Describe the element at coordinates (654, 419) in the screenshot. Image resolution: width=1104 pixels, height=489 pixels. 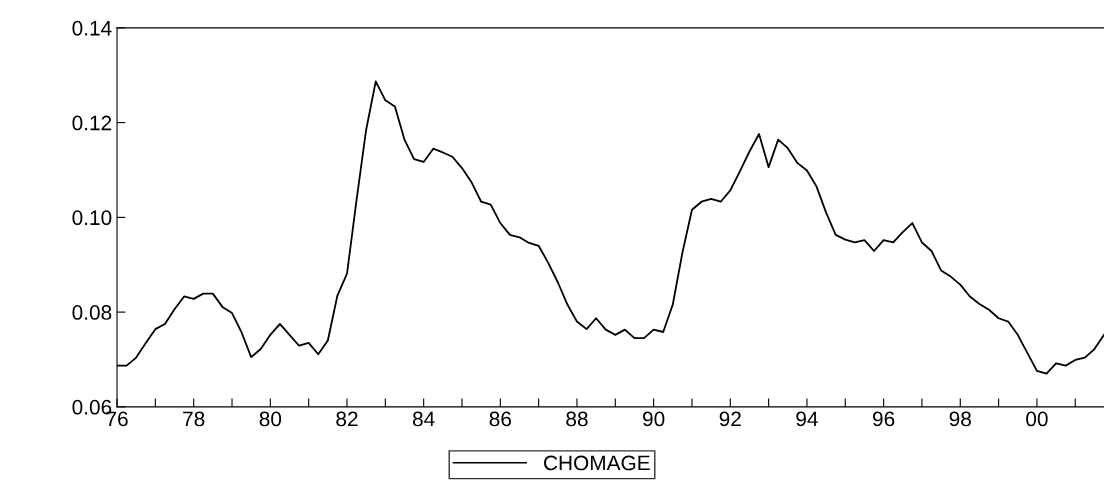
I see `x-tick-label: 90` at that location.